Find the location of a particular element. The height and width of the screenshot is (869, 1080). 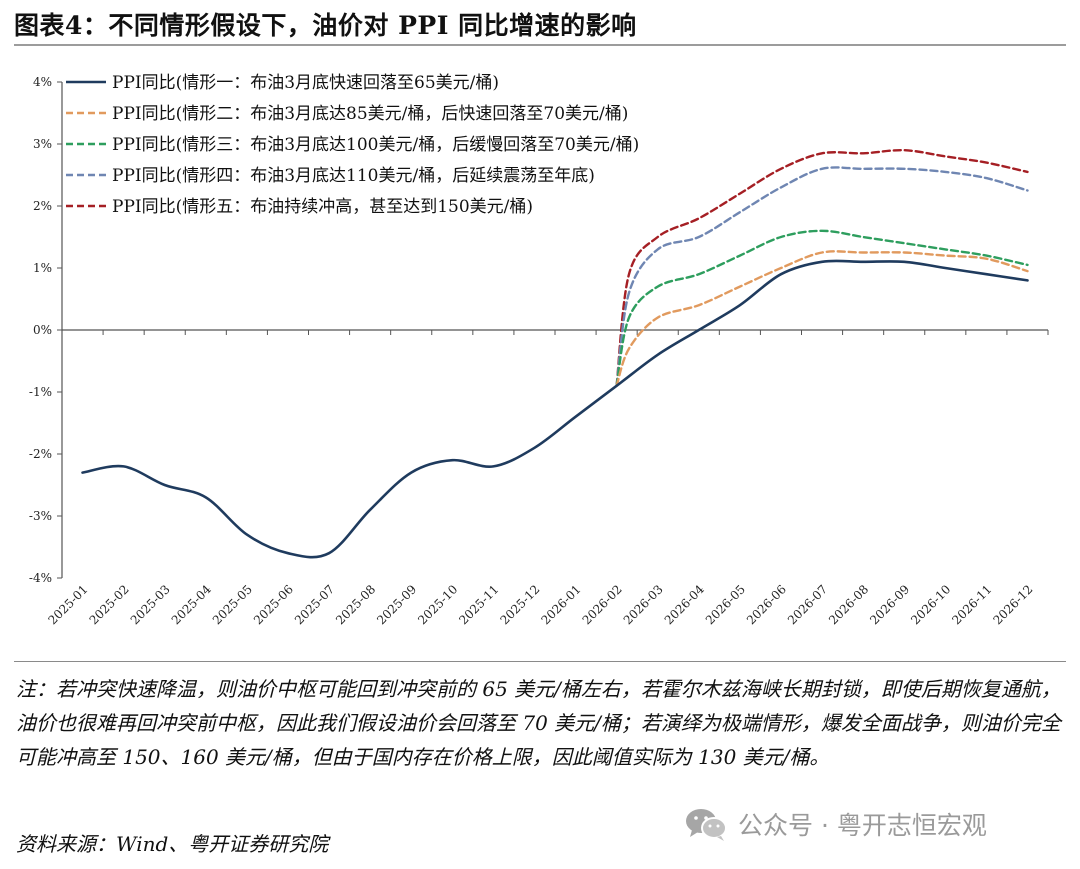

x-tick-label: 2026-09 is located at coordinates (889, 604).